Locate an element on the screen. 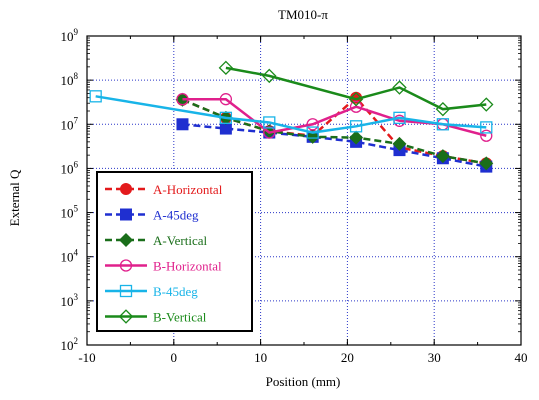 This screenshot has height=400, width=539. x-tick-label: -10 is located at coordinates (86, 357).